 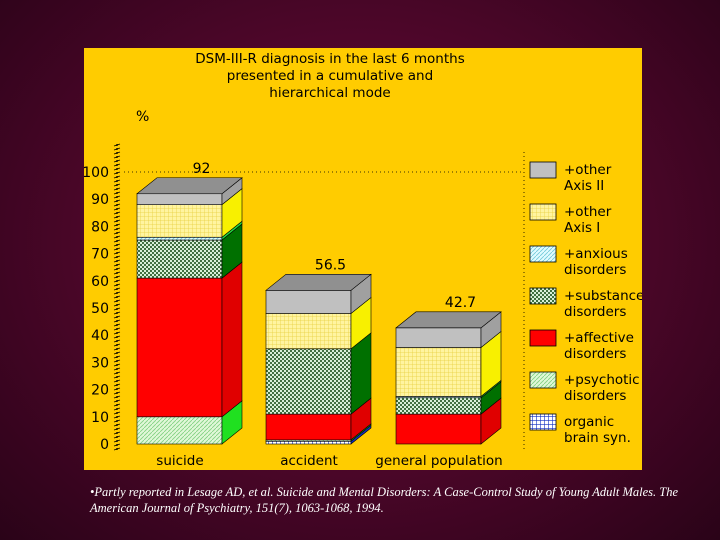 I want to click on legend-label: Axis I, so click(x=582, y=228).